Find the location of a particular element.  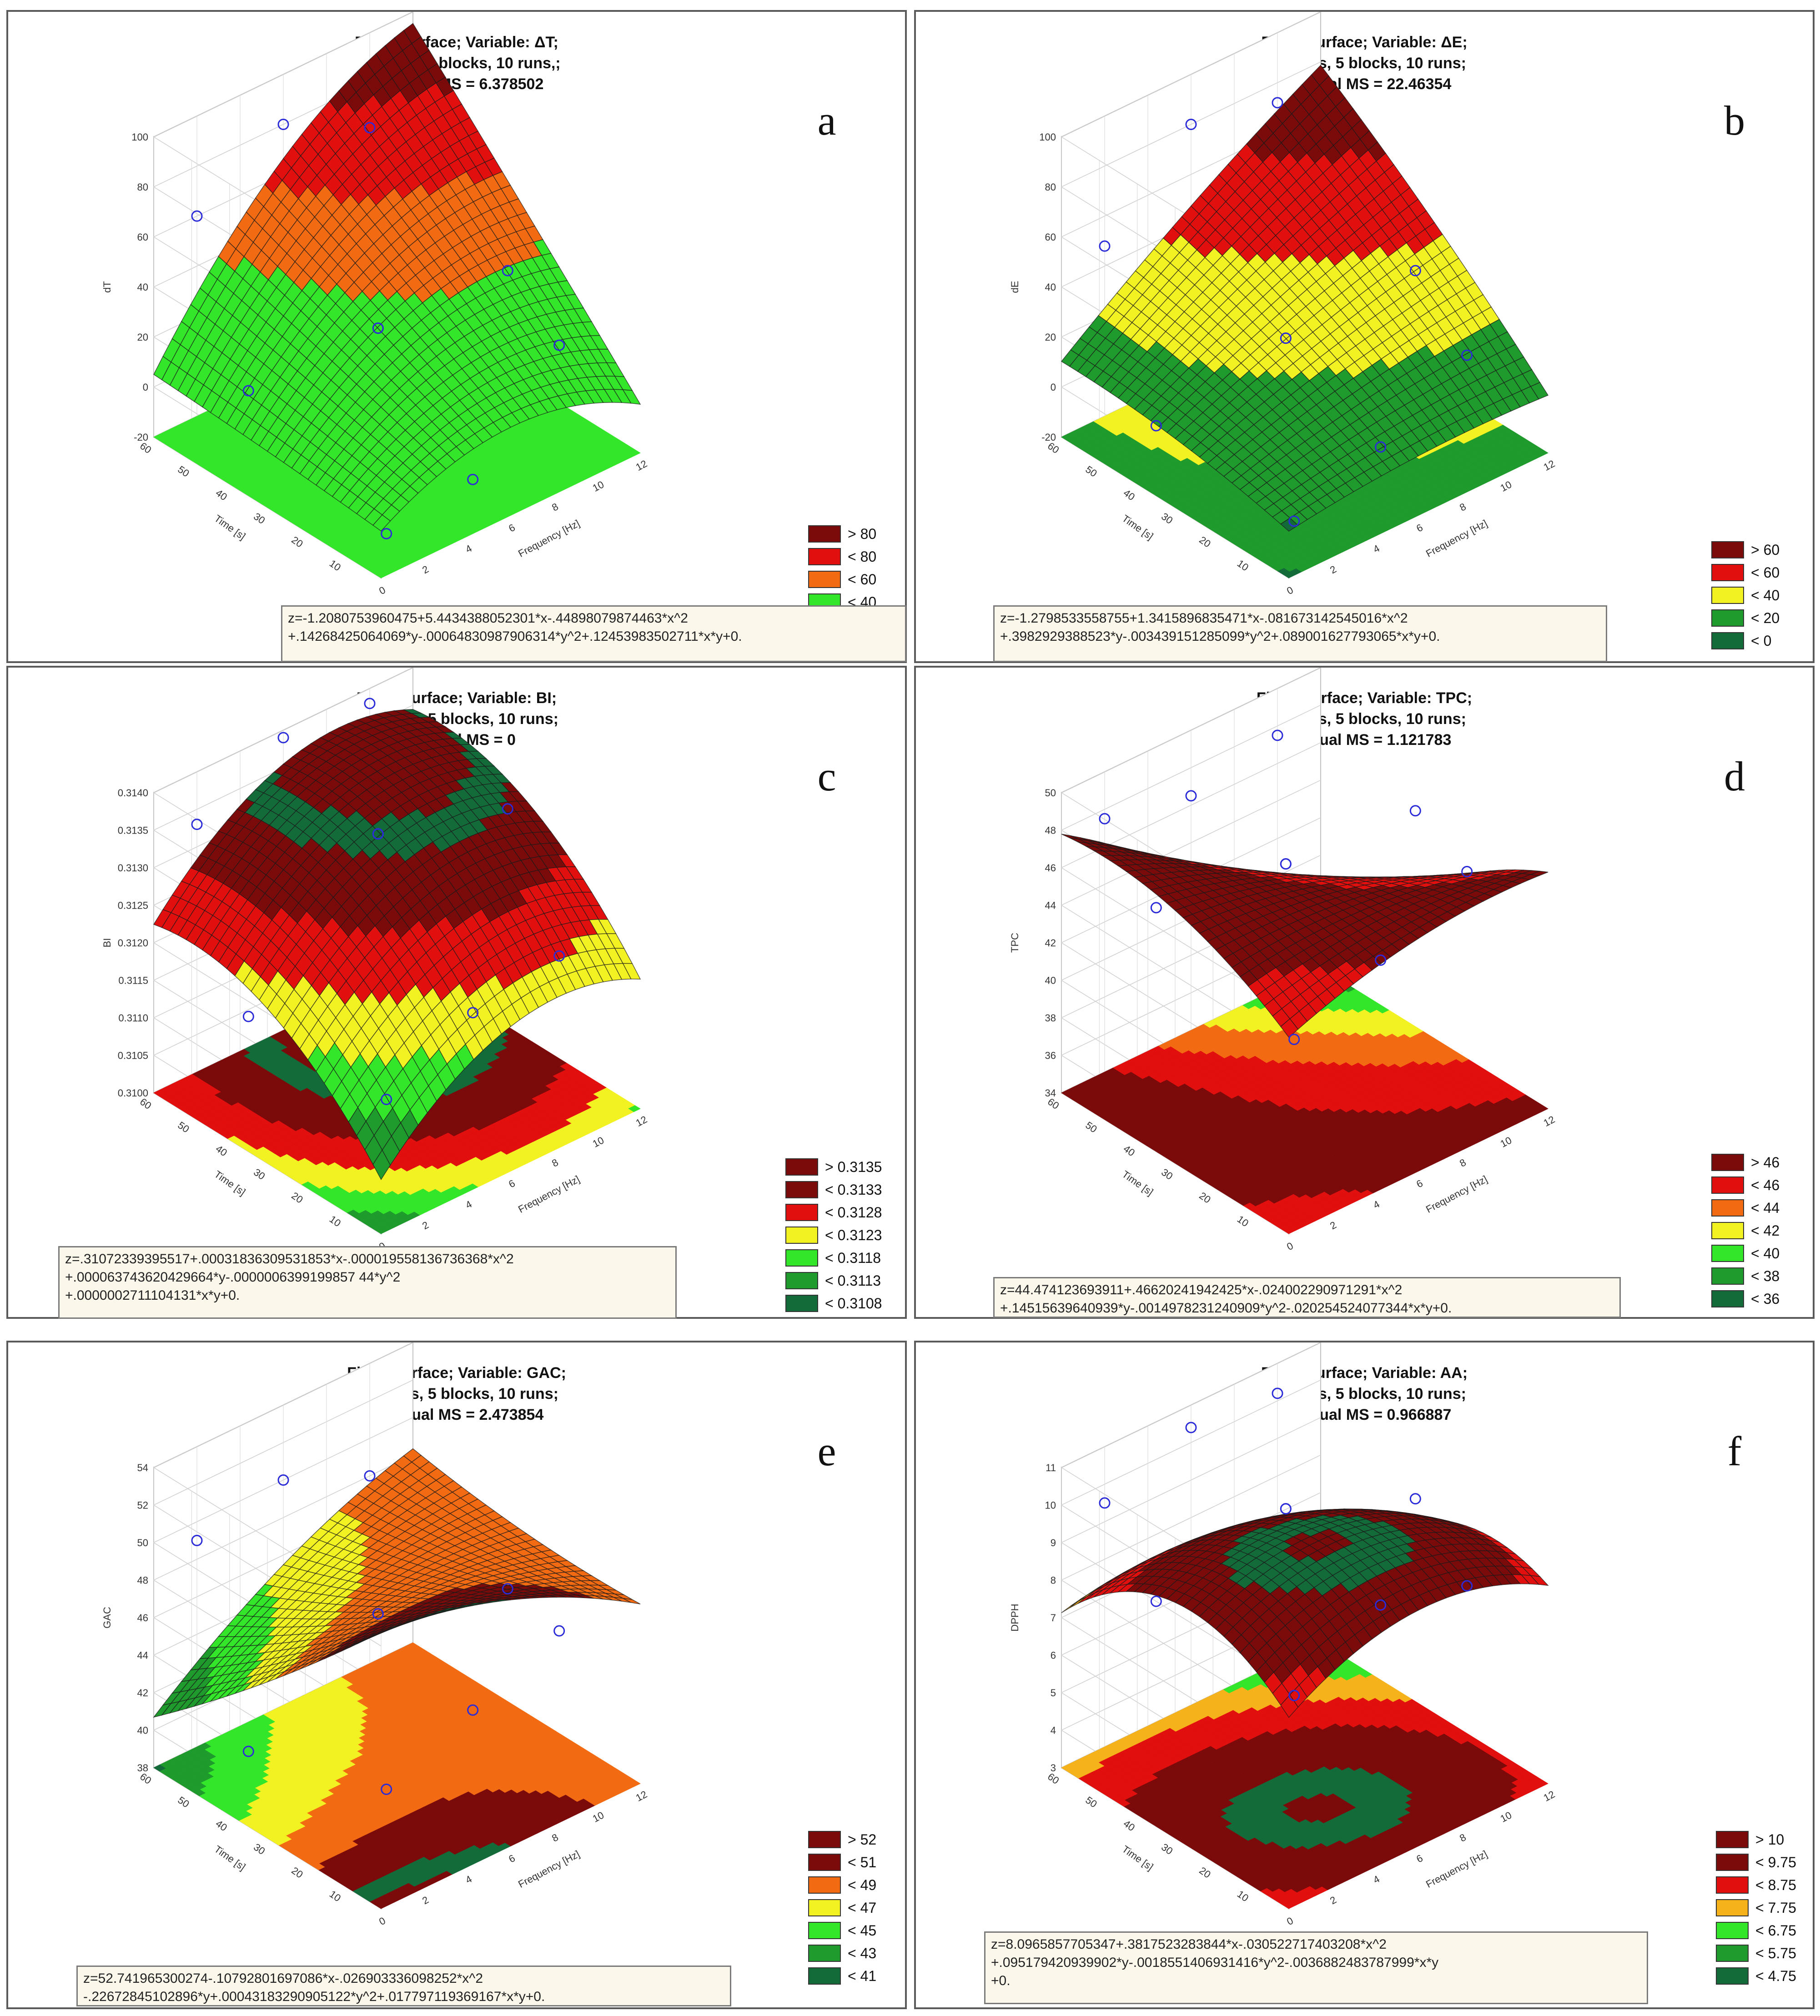

legend-label: < 0 is located at coordinates (1761, 641).